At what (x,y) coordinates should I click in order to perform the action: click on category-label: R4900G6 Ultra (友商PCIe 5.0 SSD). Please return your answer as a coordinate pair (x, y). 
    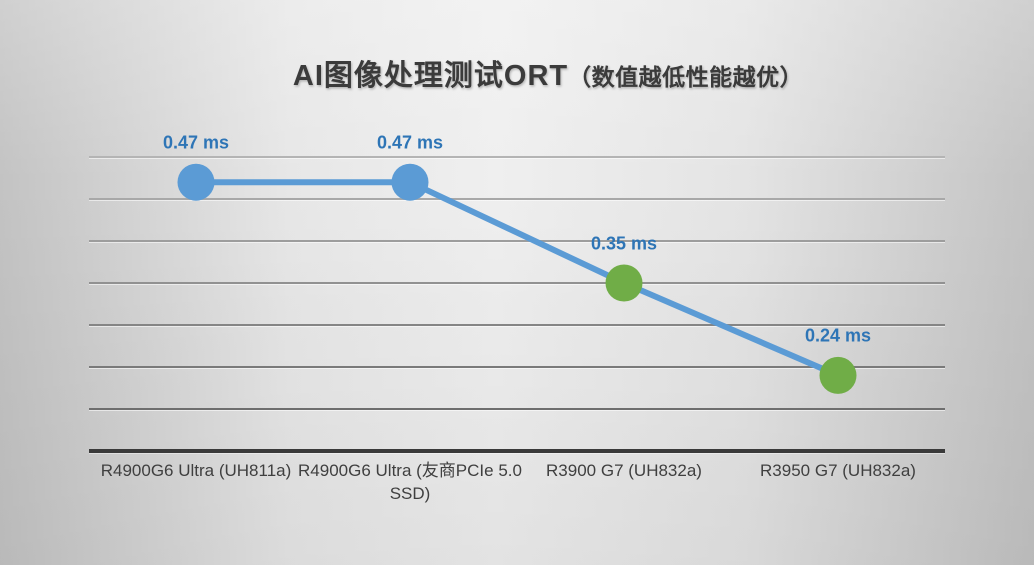
    Looking at the image, I should click on (410, 482).